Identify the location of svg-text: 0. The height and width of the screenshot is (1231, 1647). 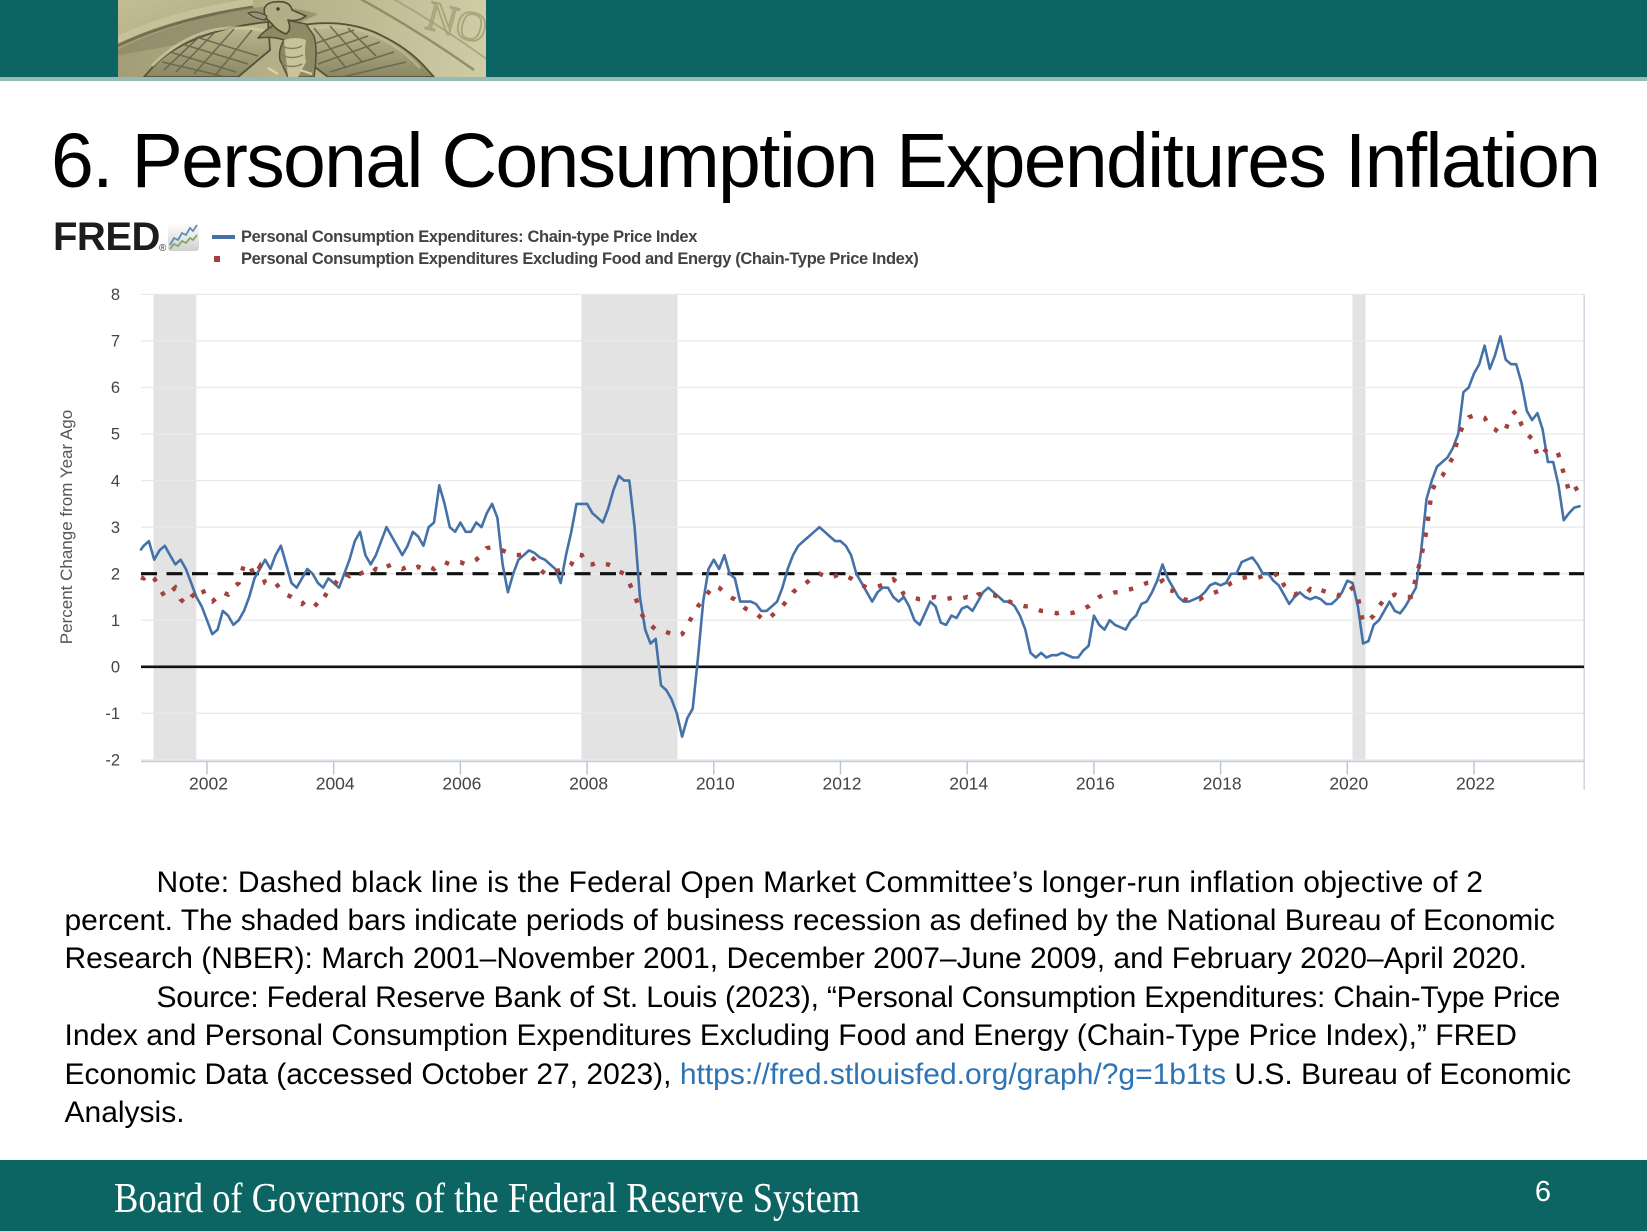
(115, 668).